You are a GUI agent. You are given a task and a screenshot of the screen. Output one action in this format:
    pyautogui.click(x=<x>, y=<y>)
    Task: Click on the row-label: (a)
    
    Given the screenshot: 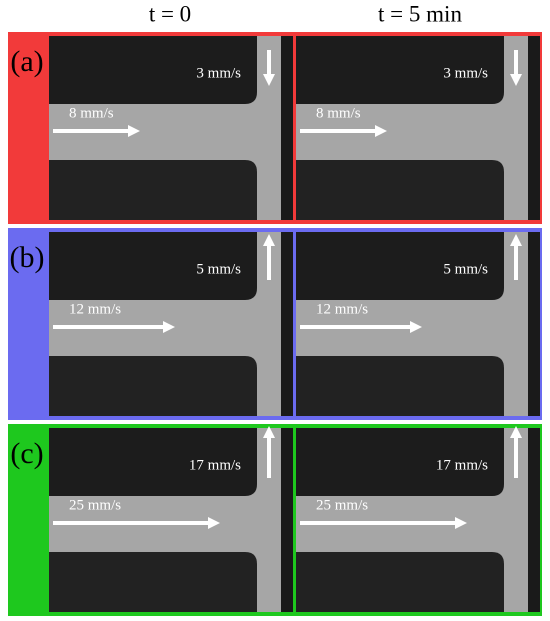 What is the action you would take?
    pyautogui.click(x=26, y=61)
    